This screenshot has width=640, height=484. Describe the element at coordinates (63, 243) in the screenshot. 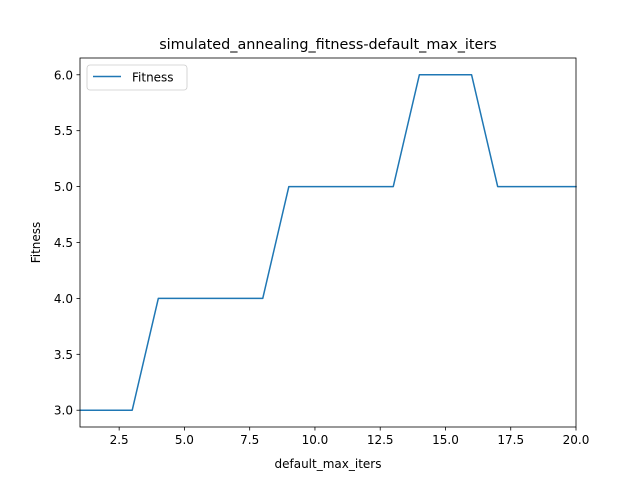

I see `y-tick-label: 4.5` at that location.